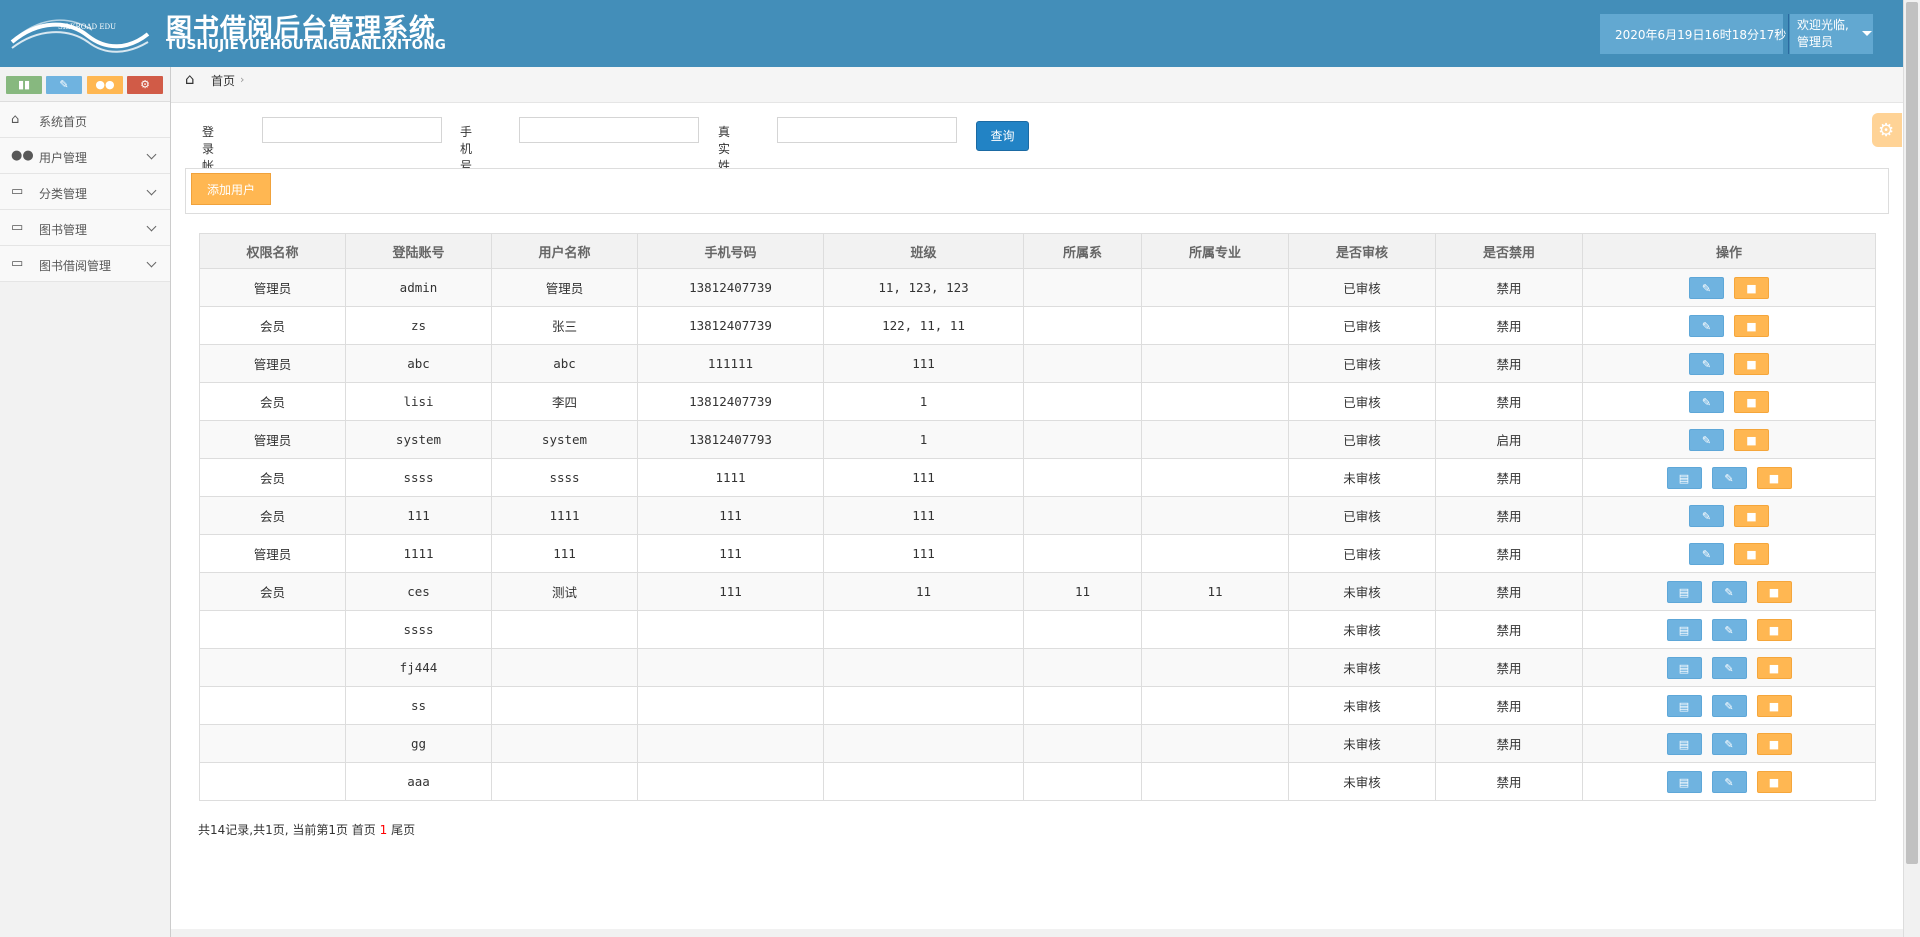  What do you see at coordinates (231, 189) in the screenshot?
I see `add-user-button: 添加用户` at bounding box center [231, 189].